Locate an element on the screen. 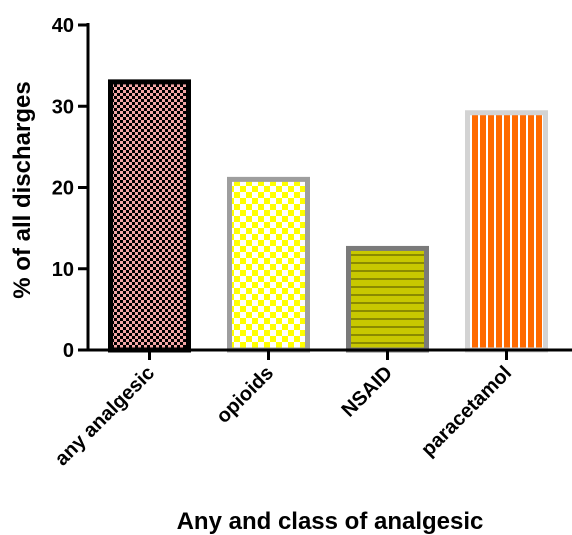 Image resolution: width=572 pixels, height=535 pixels. bar-opioids is located at coordinates (268, 264).